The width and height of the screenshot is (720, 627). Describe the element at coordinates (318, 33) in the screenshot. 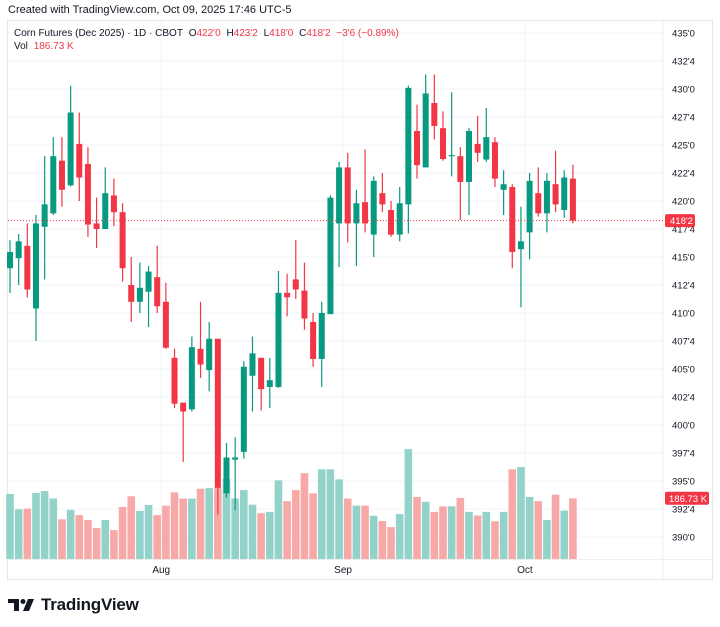

I see `close-value: 418'2` at that location.